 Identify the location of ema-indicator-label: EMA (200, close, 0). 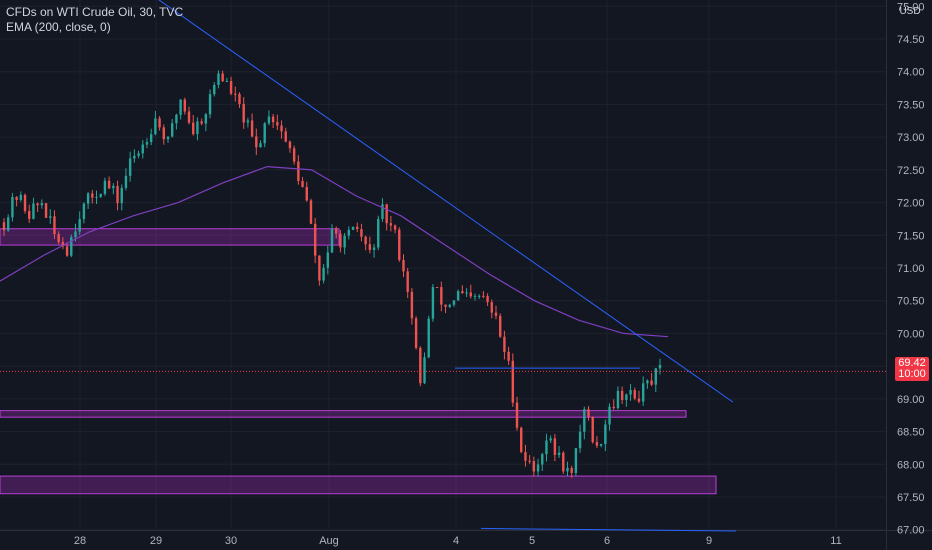
(58, 27).